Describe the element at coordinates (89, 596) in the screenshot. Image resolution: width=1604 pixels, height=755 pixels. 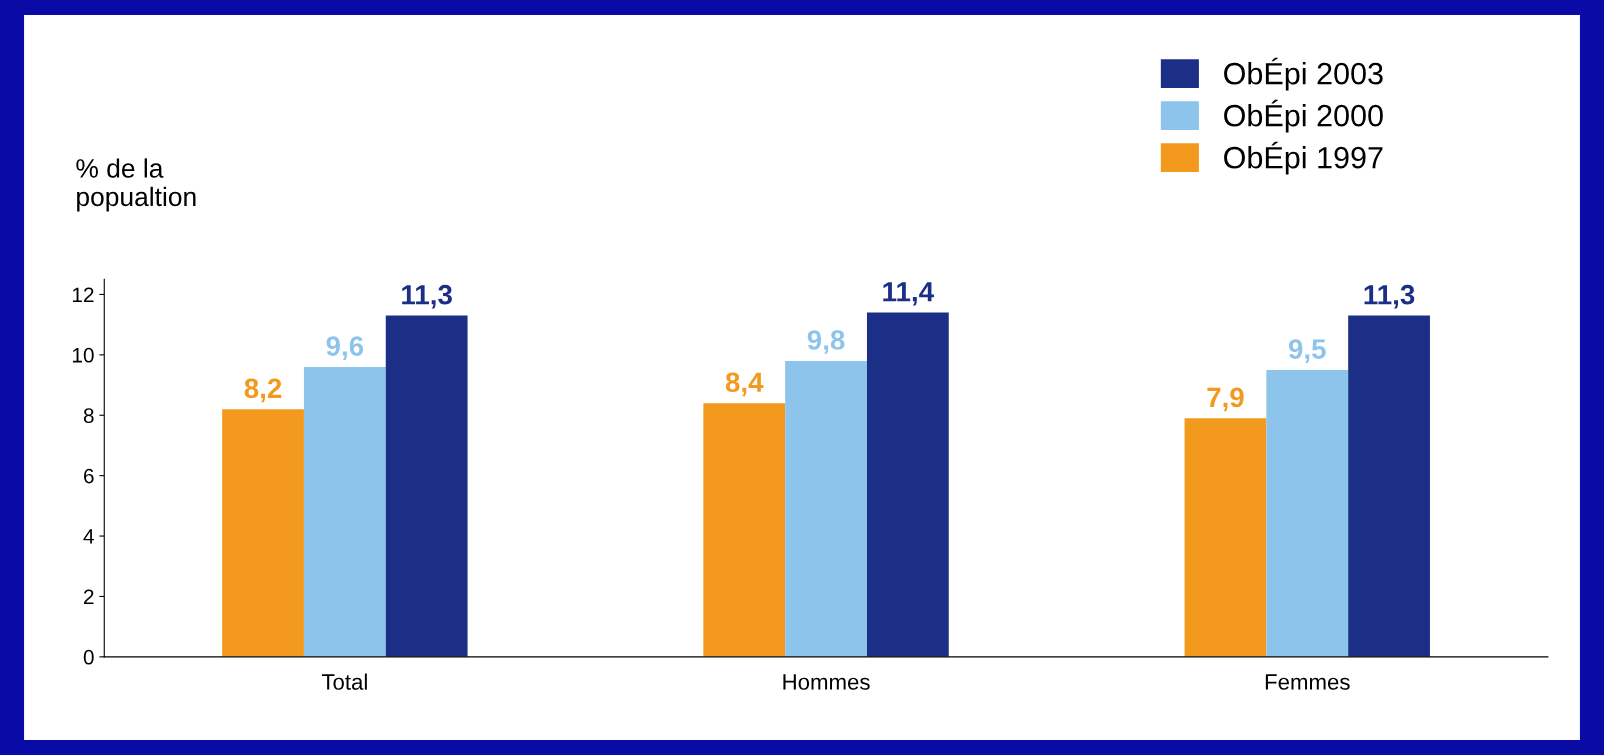
I see `y-tick-label: 2` at that location.